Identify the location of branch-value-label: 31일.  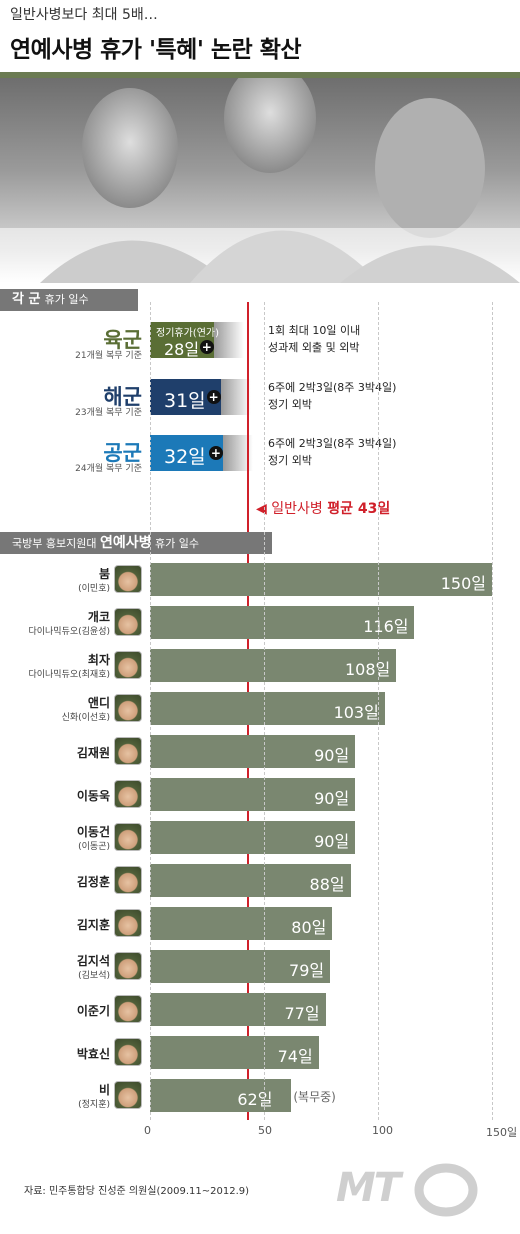
(185, 401).